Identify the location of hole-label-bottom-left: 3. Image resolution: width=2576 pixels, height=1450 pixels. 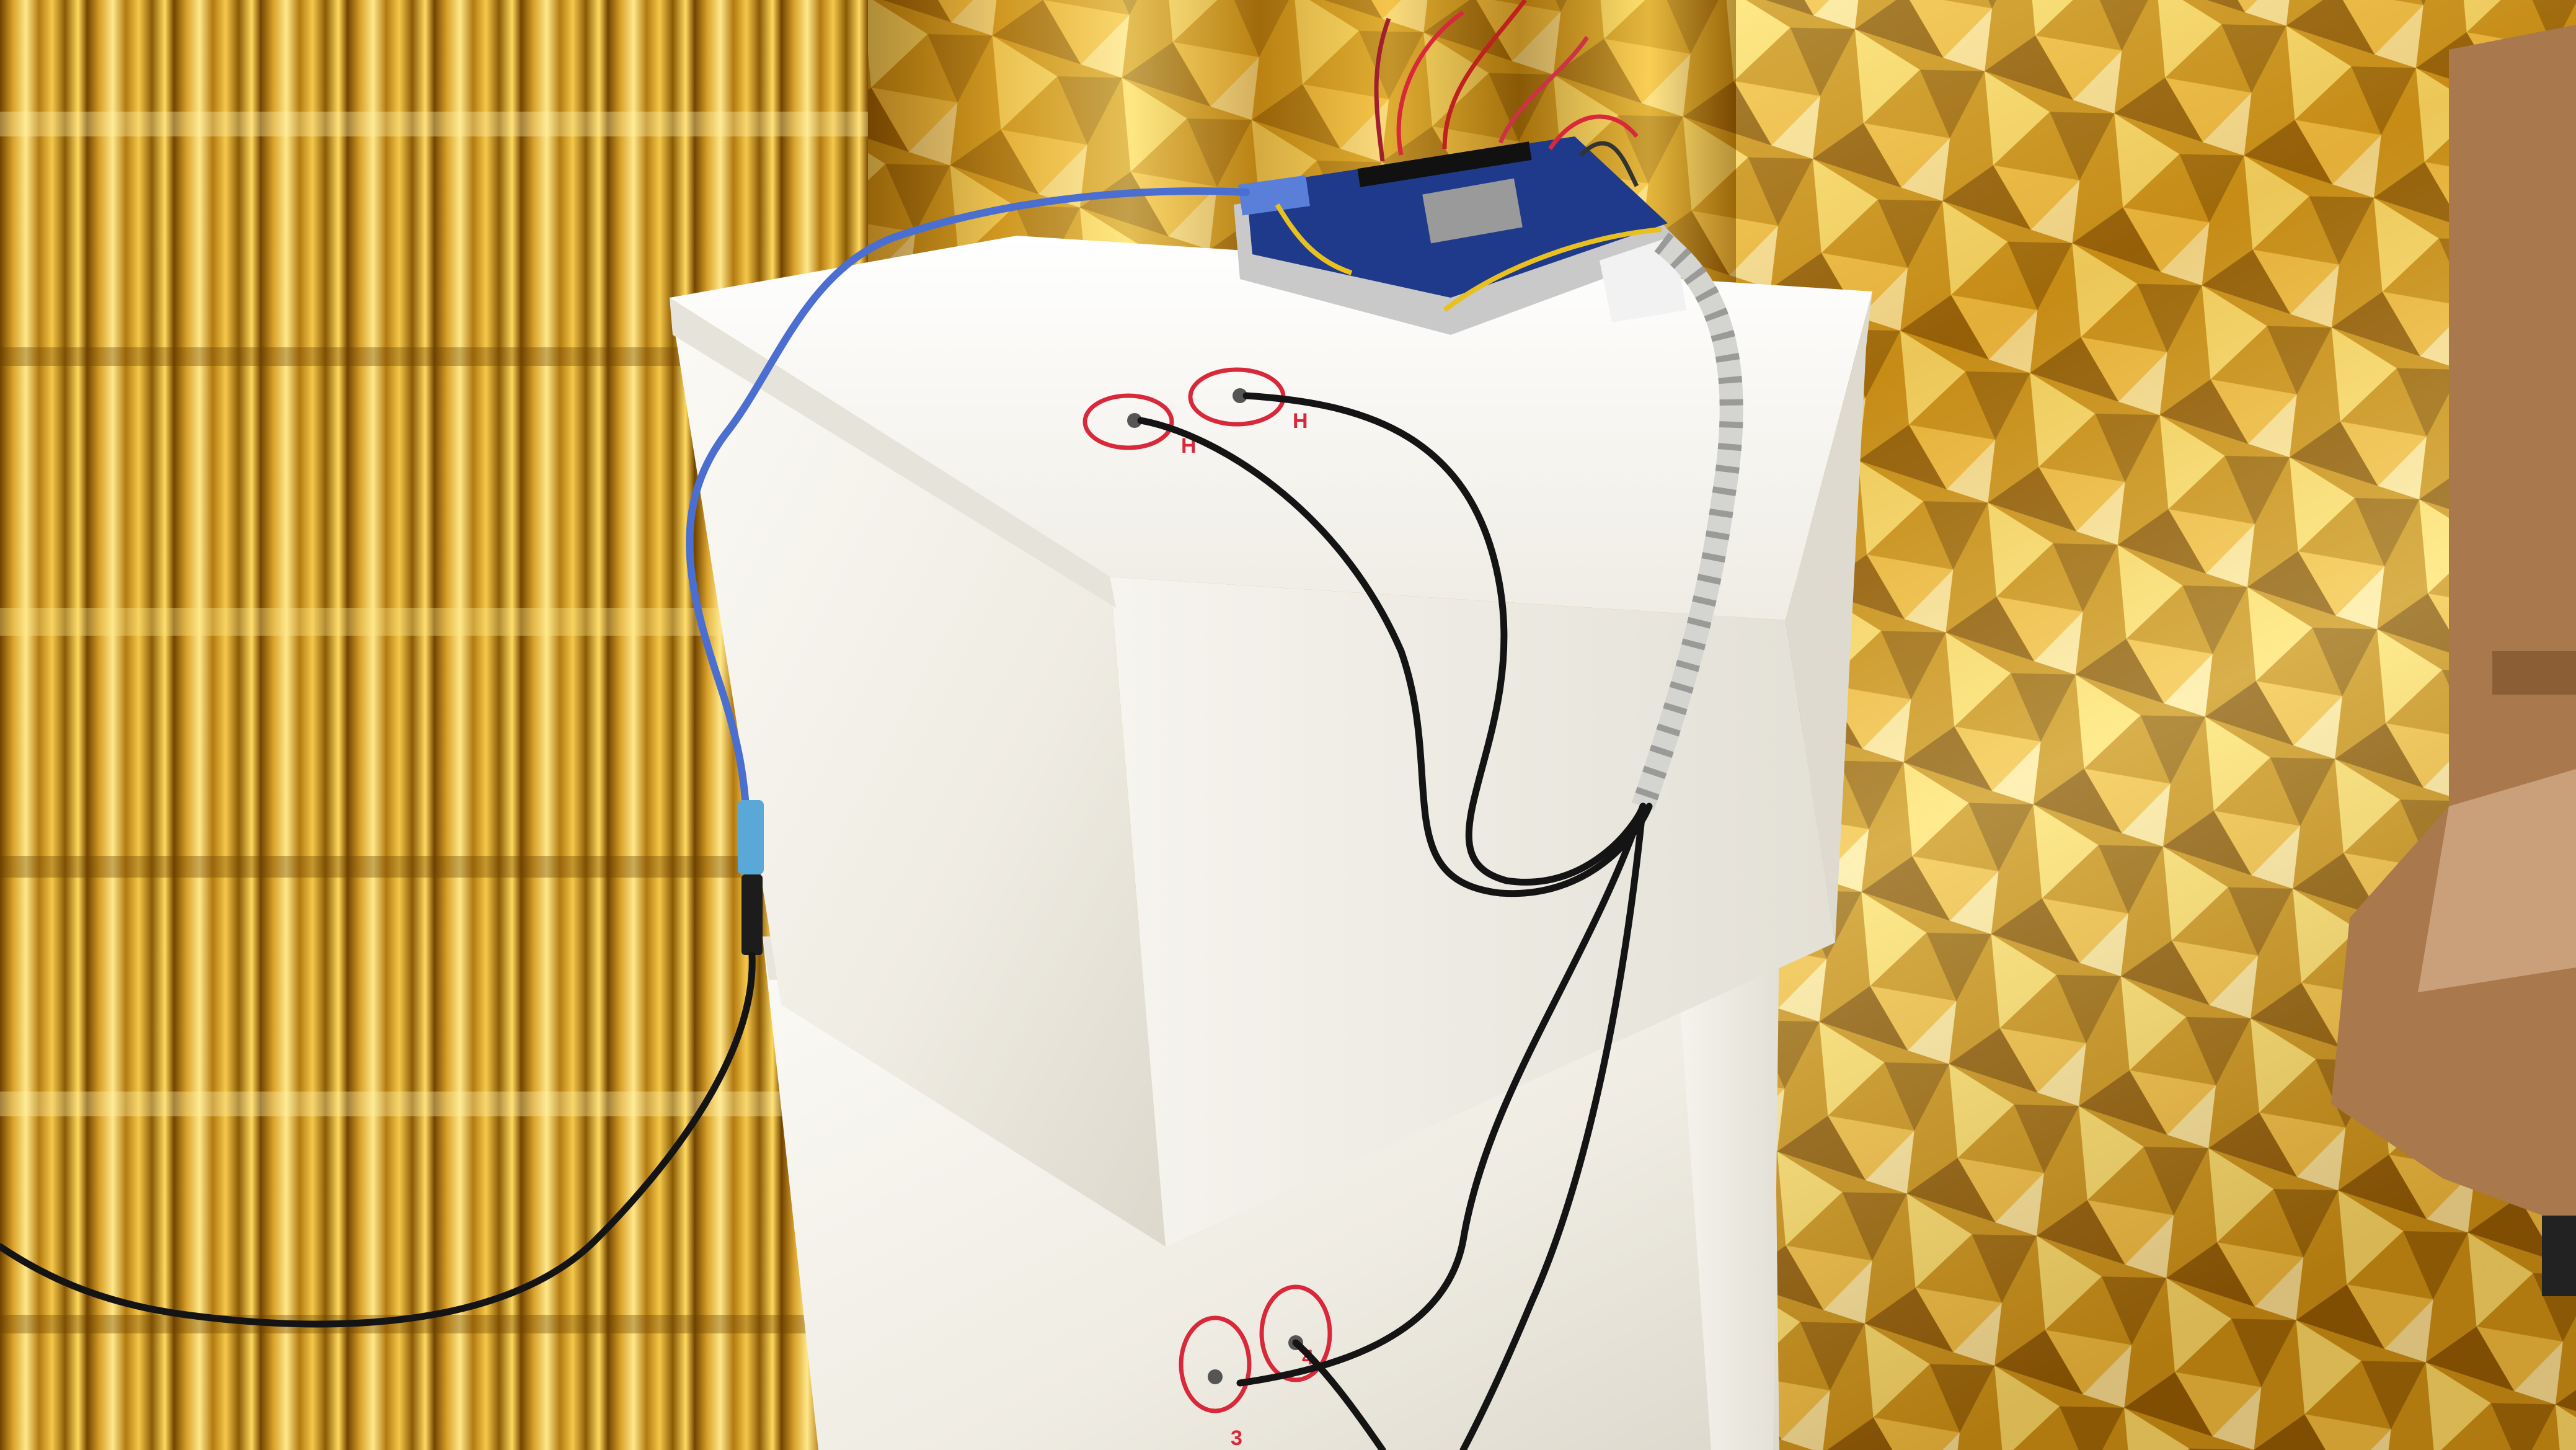
(1236, 1438).